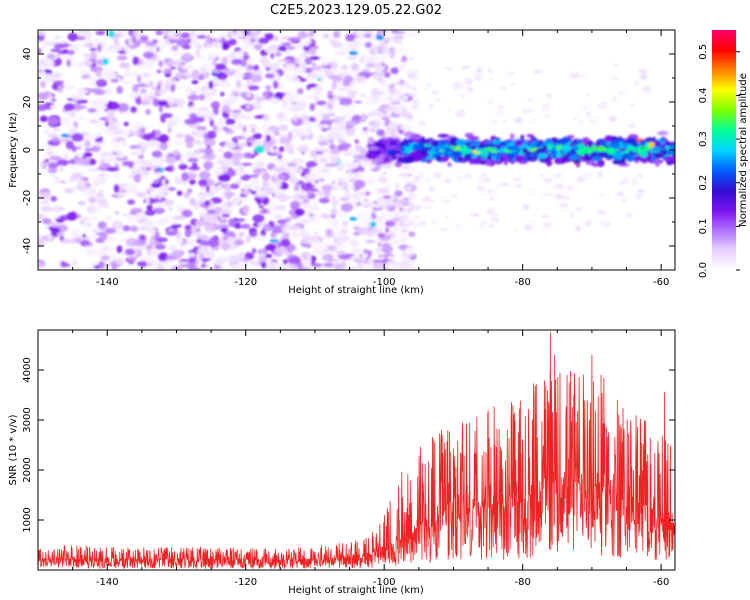  What do you see at coordinates (703, 96) in the screenshot?
I see `colorbar-tick-label: 0.4` at bounding box center [703, 96].